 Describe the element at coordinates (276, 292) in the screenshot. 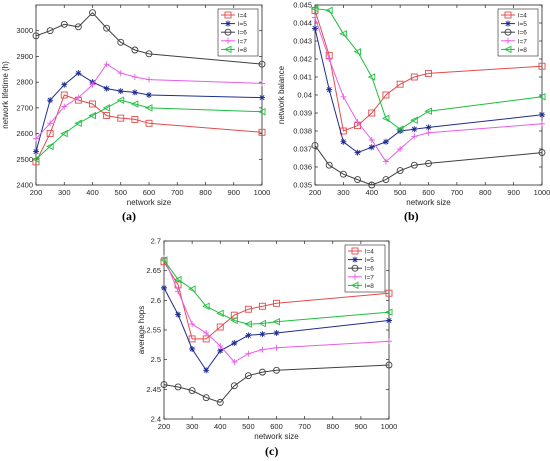

I see `series-line-l=8-c` at that location.